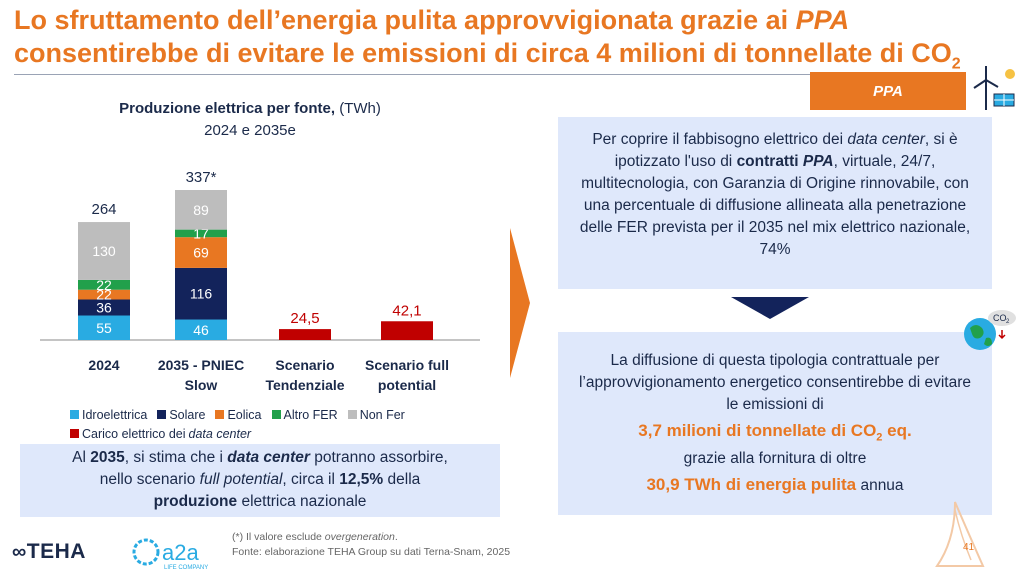  What do you see at coordinates (201, 177) in the screenshot?
I see `bar-total-label: 337*` at bounding box center [201, 177].